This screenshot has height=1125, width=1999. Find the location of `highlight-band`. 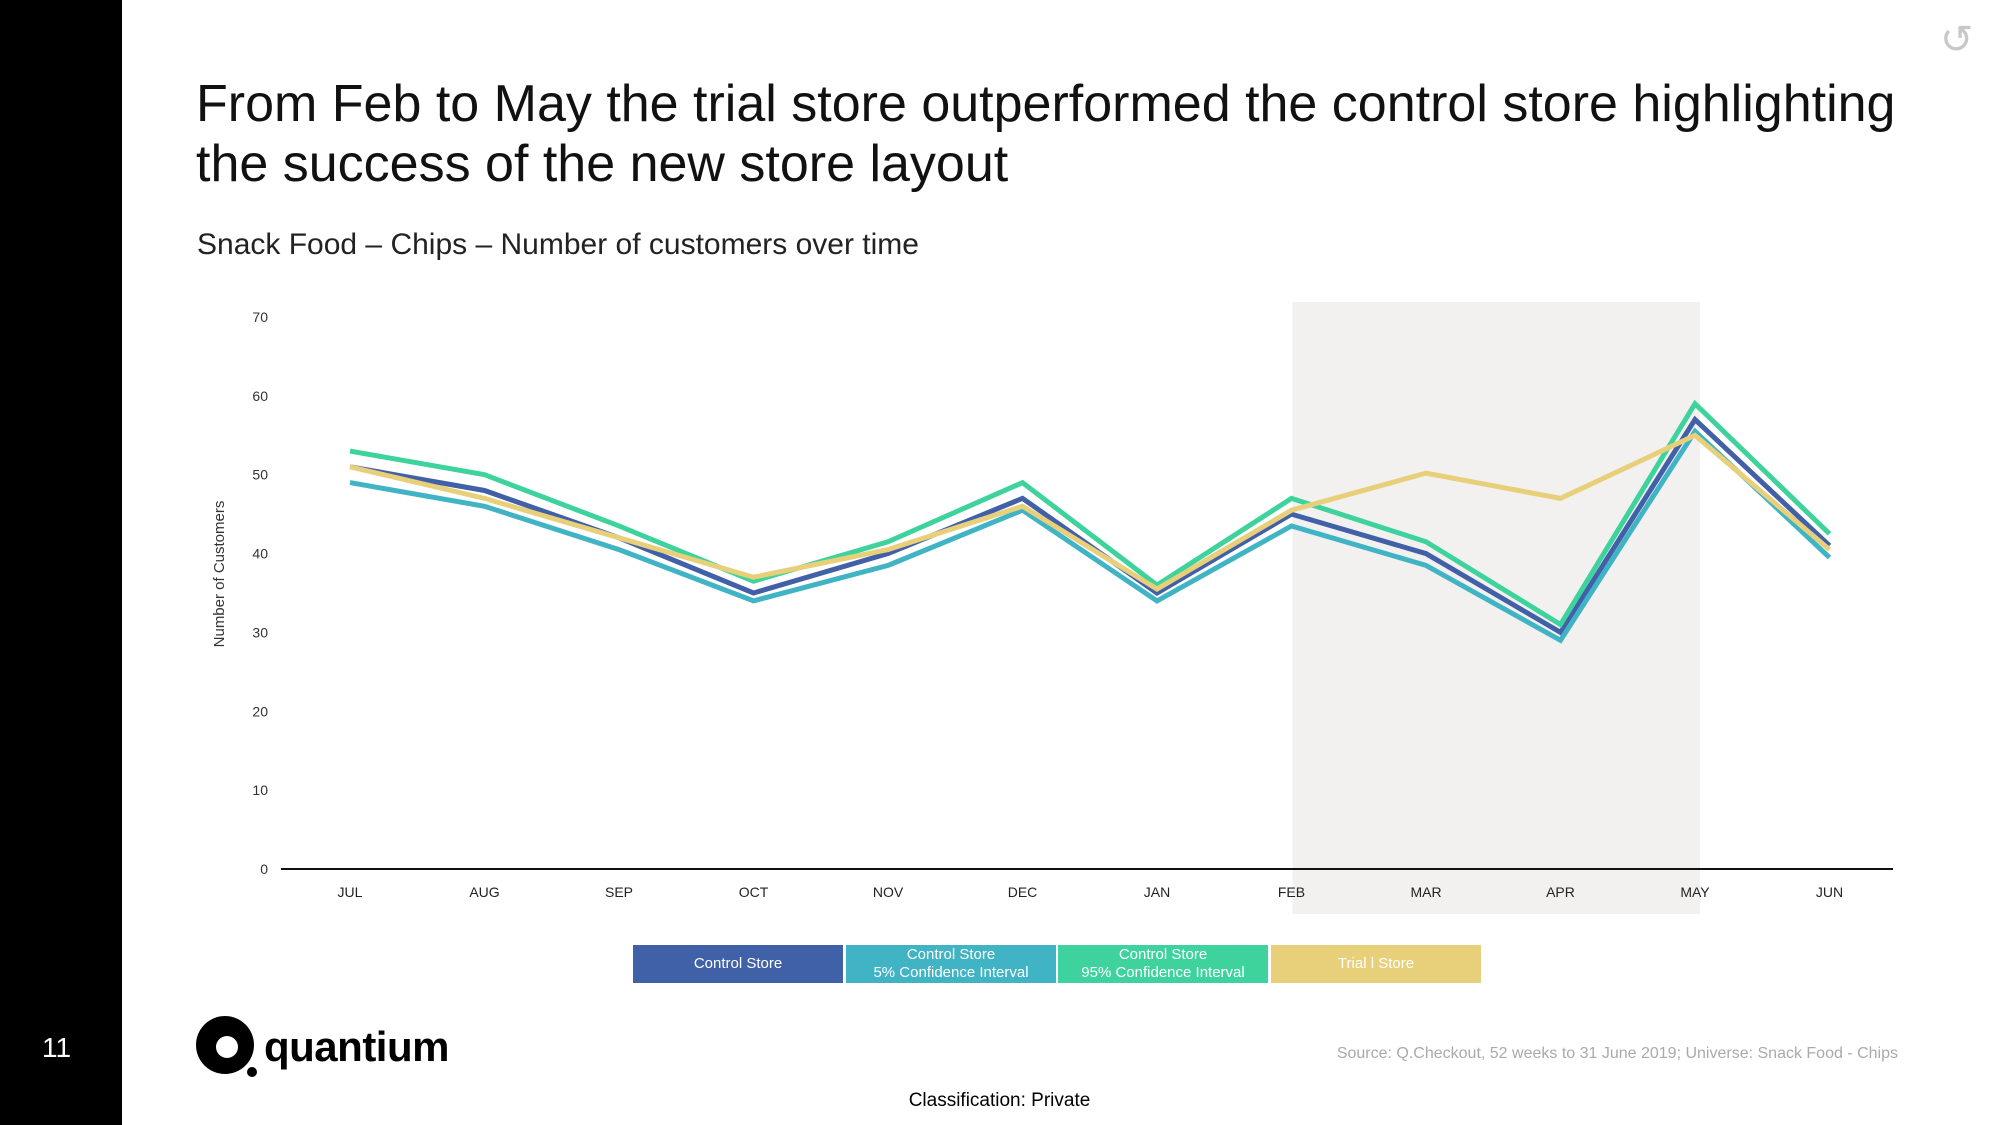

highlight-band is located at coordinates (1496, 608).